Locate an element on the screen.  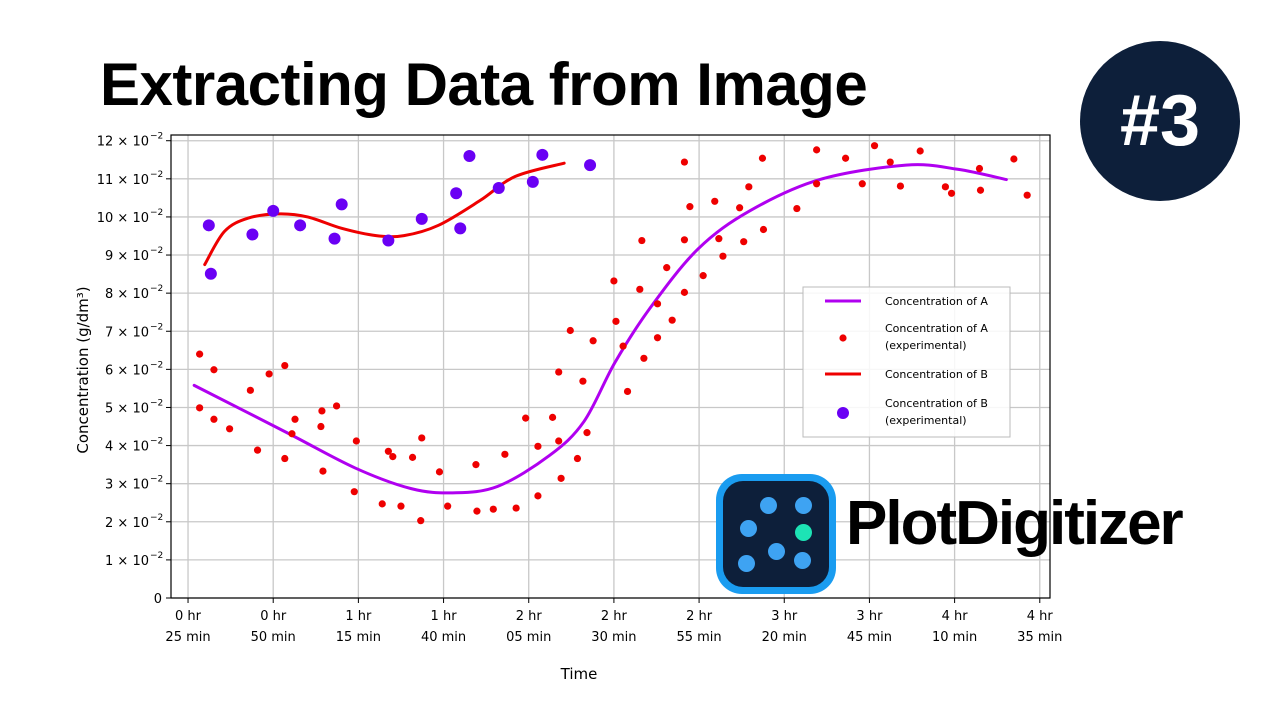
x-tick-label: 10 min is located at coordinates (954, 637).